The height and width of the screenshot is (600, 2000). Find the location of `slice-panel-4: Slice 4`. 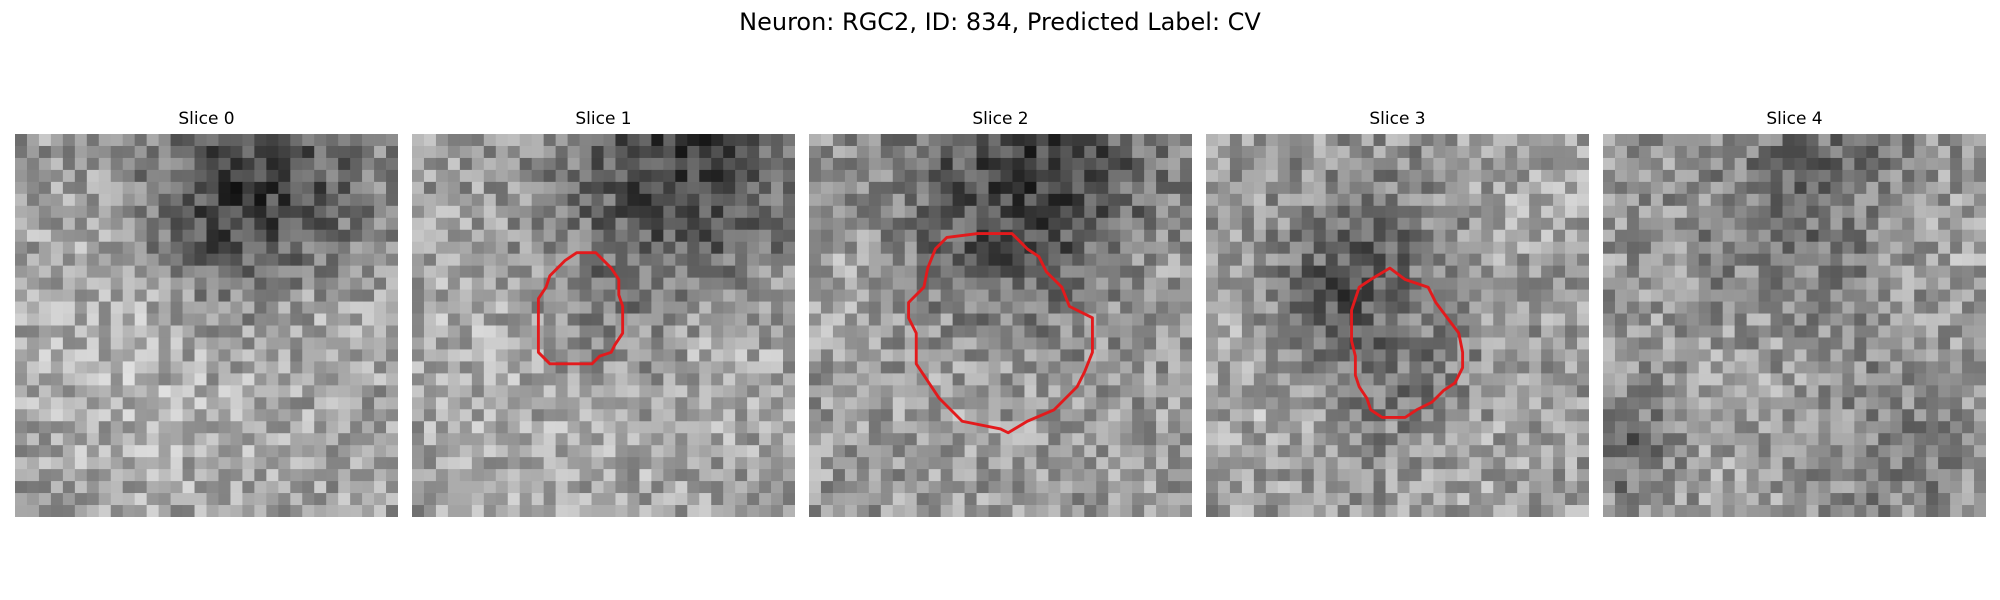

slice-panel-4: Slice 4 is located at coordinates (1794, 313).